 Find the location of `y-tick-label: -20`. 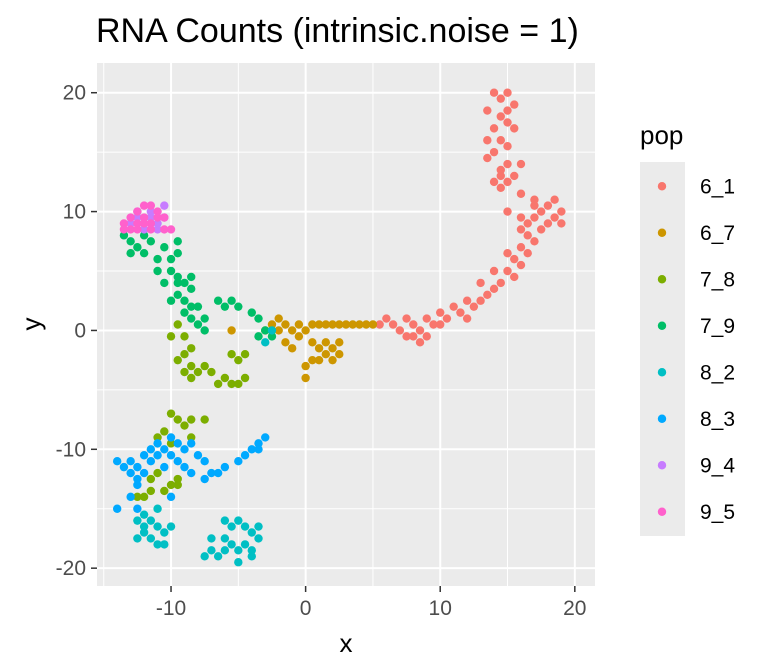

y-tick-label: -20 is located at coordinates (71, 568).